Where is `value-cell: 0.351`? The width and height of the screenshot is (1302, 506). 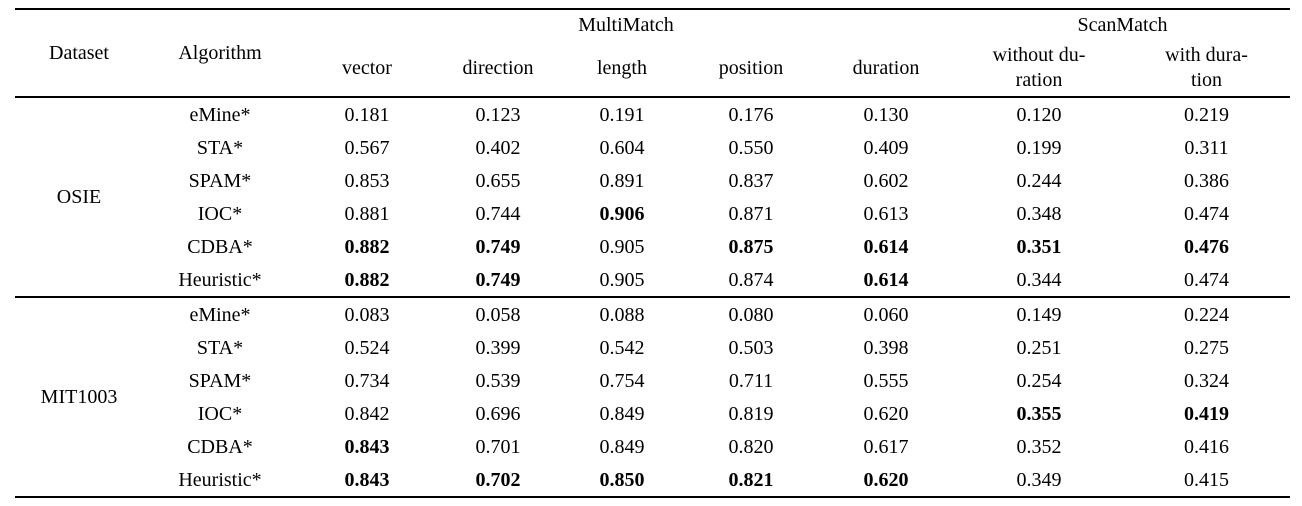 value-cell: 0.351 is located at coordinates (1039, 246).